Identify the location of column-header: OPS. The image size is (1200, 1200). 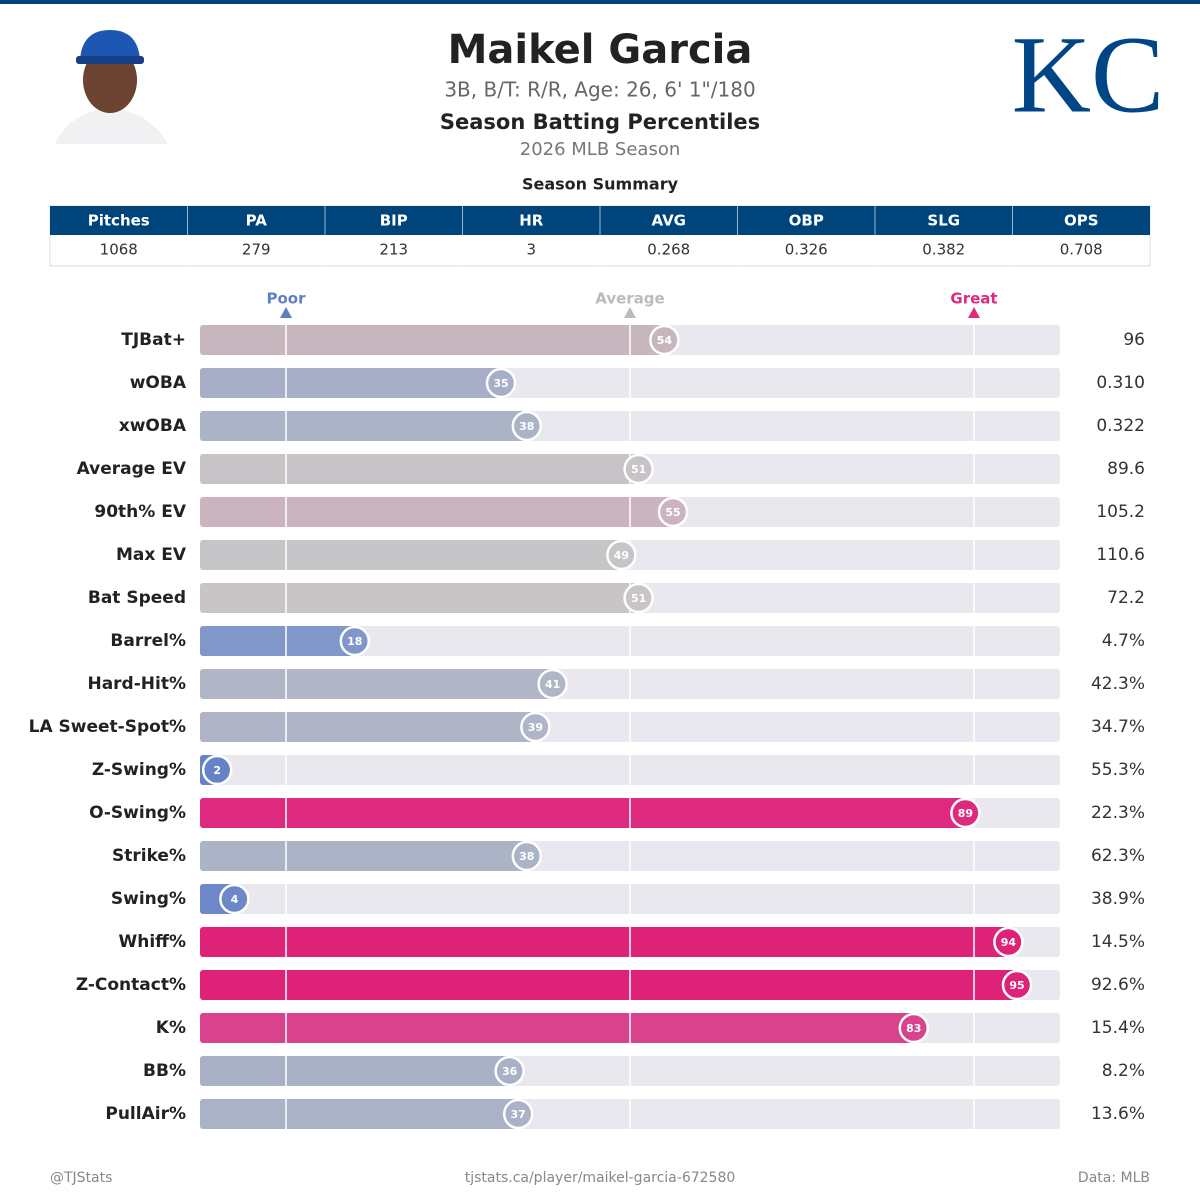
(1081, 221).